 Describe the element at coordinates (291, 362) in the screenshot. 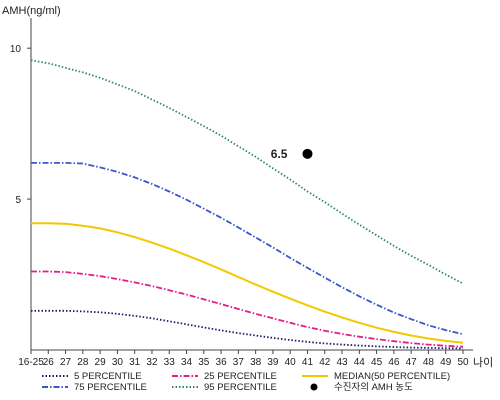

I see `x-tick-label: 40` at that location.